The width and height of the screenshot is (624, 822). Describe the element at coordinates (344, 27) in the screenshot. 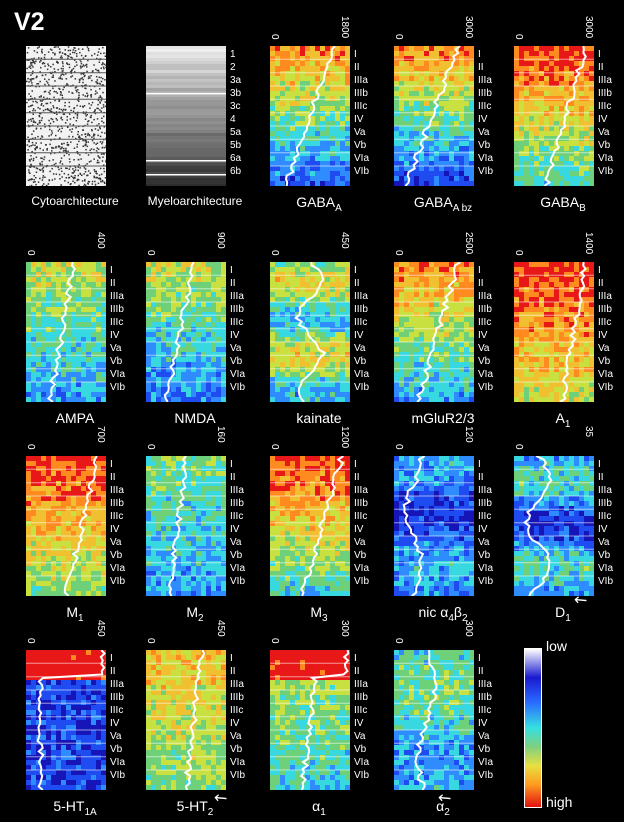

I see `scale-max-gabaa: 1800` at that location.